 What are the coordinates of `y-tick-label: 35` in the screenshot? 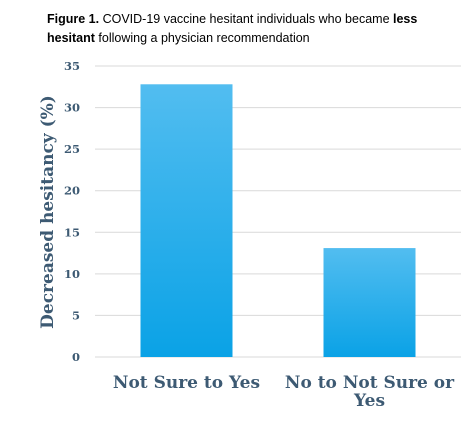 It's located at (72, 66).